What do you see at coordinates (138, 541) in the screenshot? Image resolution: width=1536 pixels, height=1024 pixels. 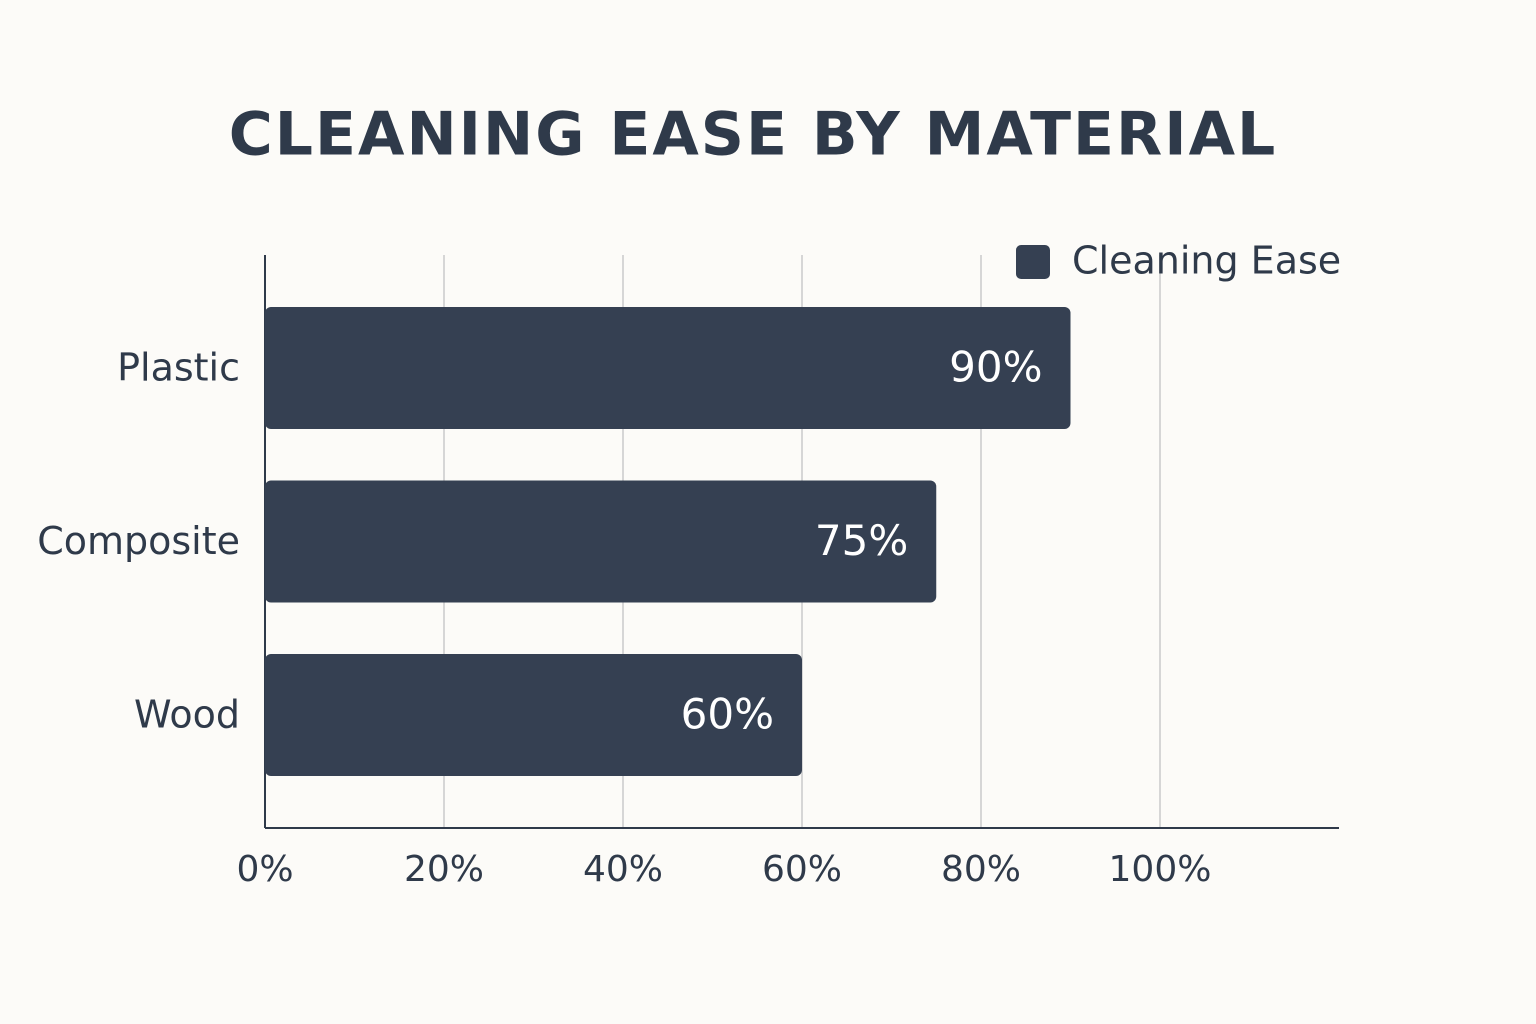 I see `y-tick-label: Composite` at bounding box center [138, 541].